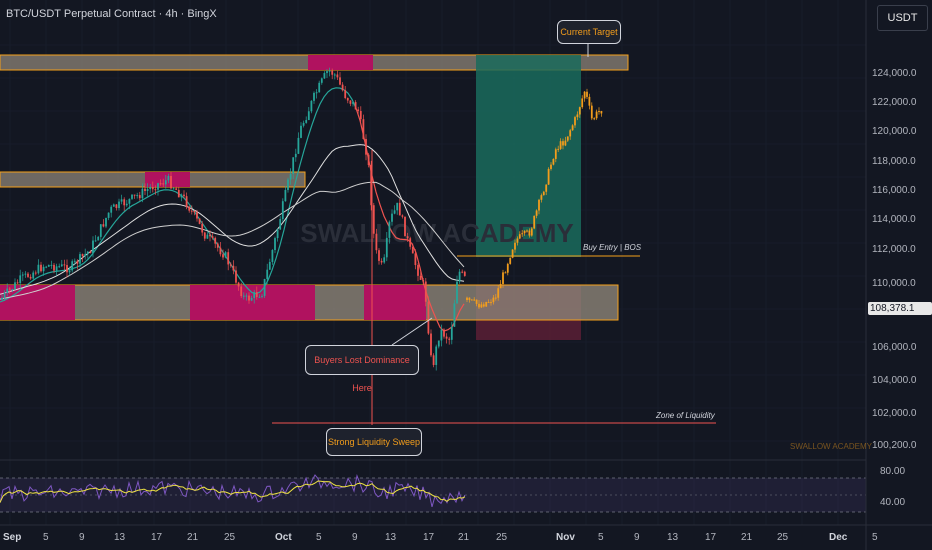 The height and width of the screenshot is (550, 932). I want to click on time-label: 13, so click(120, 537).